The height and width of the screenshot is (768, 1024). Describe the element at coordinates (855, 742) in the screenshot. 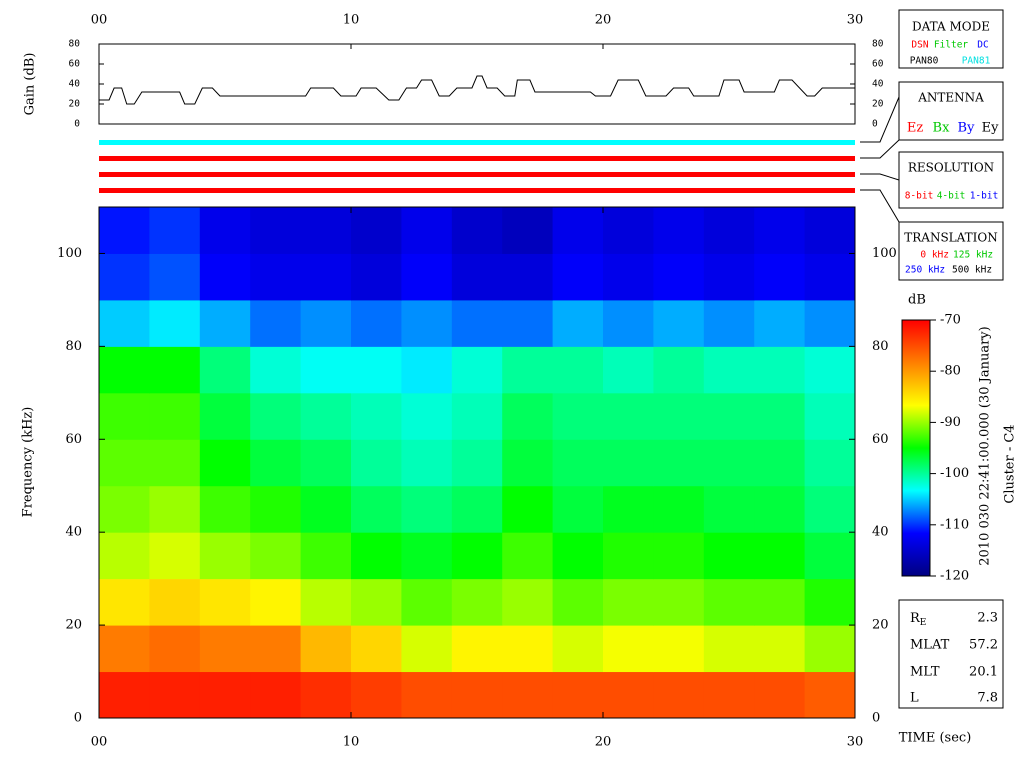

I see `x-tick-label: 30` at that location.